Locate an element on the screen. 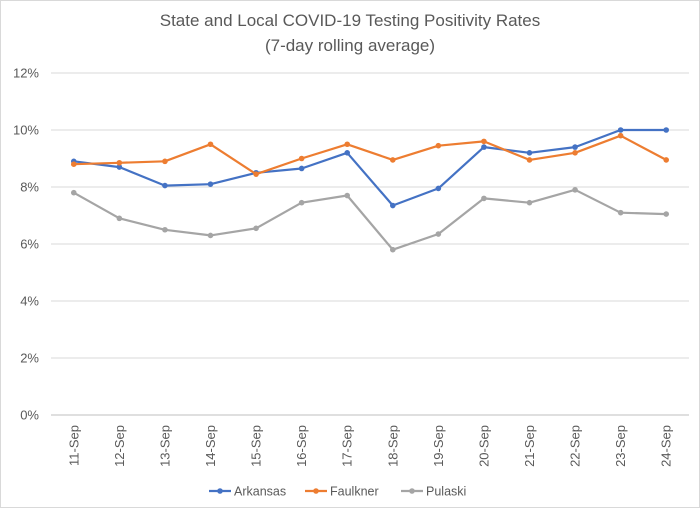  legend: Arkansas Faulkner Pulaski is located at coordinates (337, 492).